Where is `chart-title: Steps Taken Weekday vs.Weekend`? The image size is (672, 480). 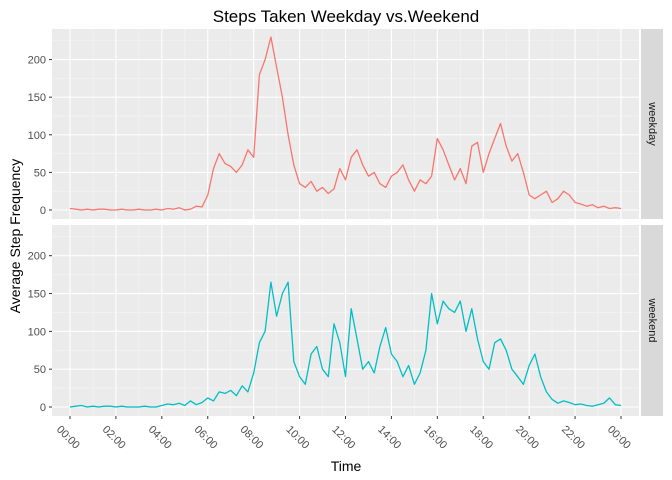
chart-title: Steps Taken Weekday vs.Weekend is located at coordinates (346, 16).